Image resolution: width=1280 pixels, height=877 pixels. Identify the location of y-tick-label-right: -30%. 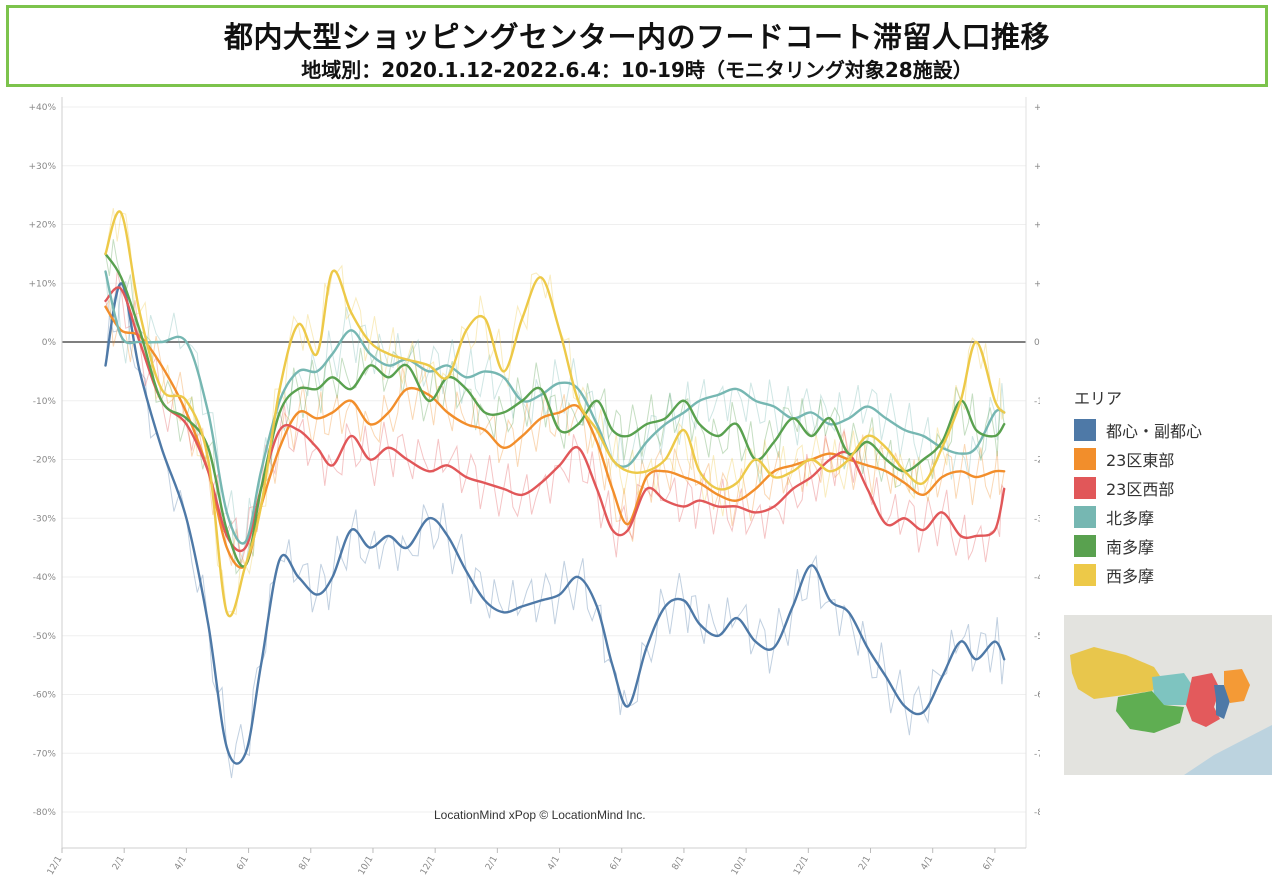
(1037, 519).